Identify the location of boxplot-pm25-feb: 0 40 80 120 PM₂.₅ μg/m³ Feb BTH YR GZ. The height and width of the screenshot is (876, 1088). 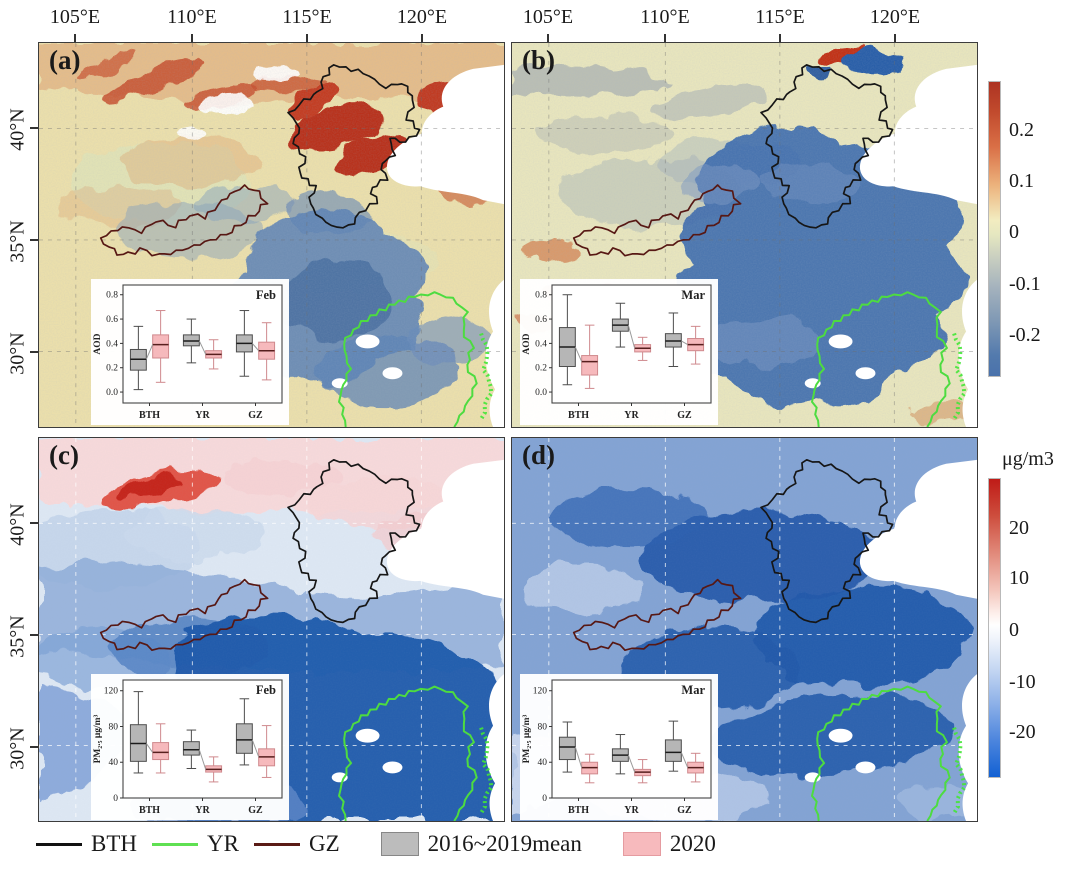
(188, 747).